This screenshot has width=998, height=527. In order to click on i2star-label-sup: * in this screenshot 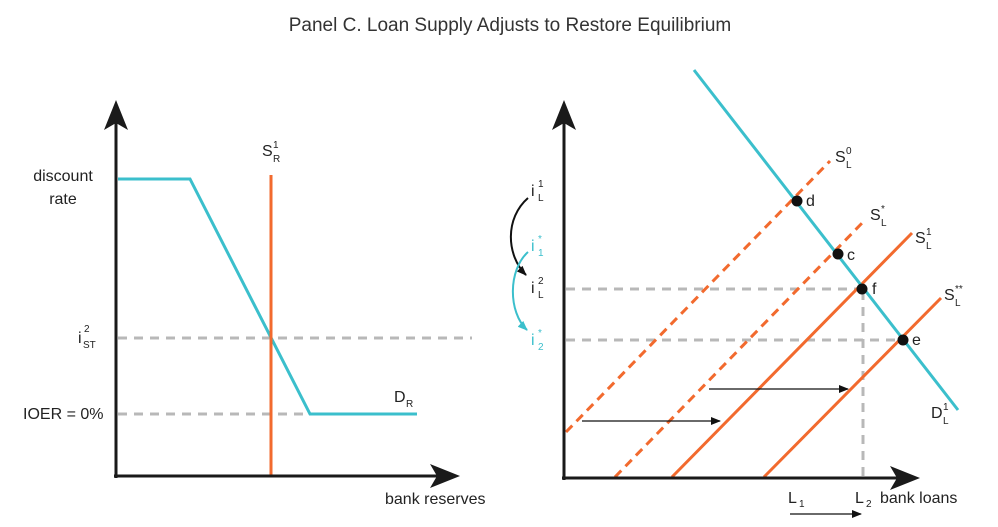, I will do `click(540, 333)`.